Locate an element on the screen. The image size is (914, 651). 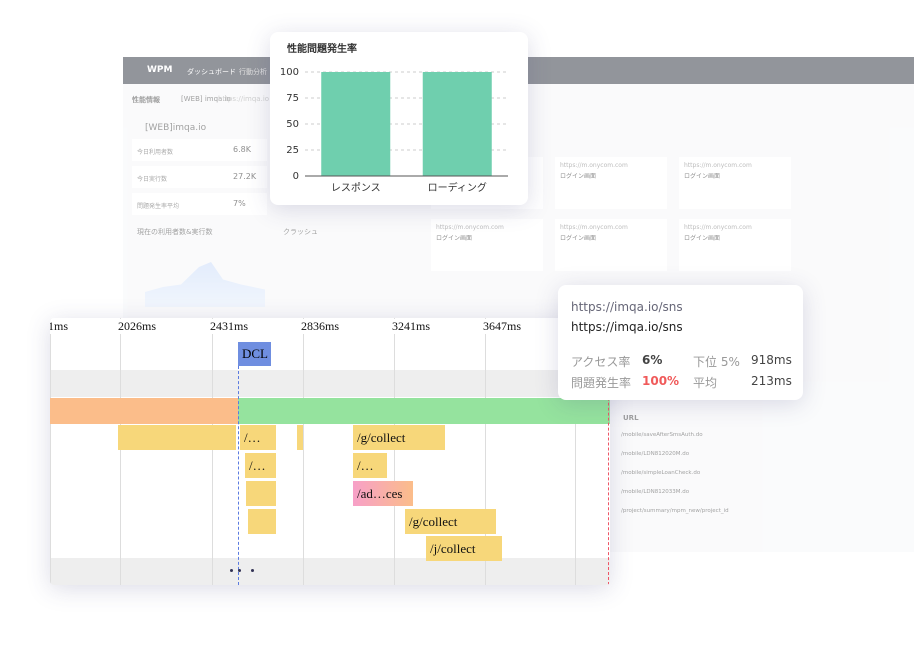
table-row: /mobile/LDN812020M.do is located at coordinates (655, 454).